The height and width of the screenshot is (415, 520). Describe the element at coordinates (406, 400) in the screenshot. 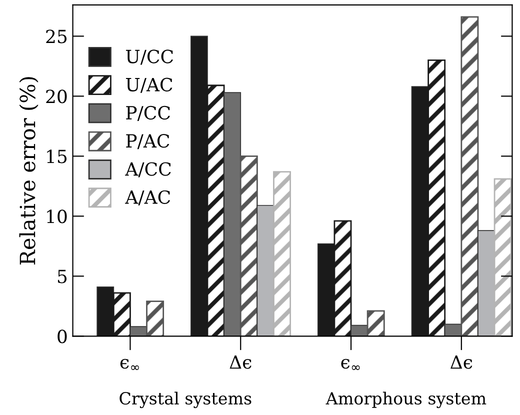

I see `text: Amorphous system` at that location.